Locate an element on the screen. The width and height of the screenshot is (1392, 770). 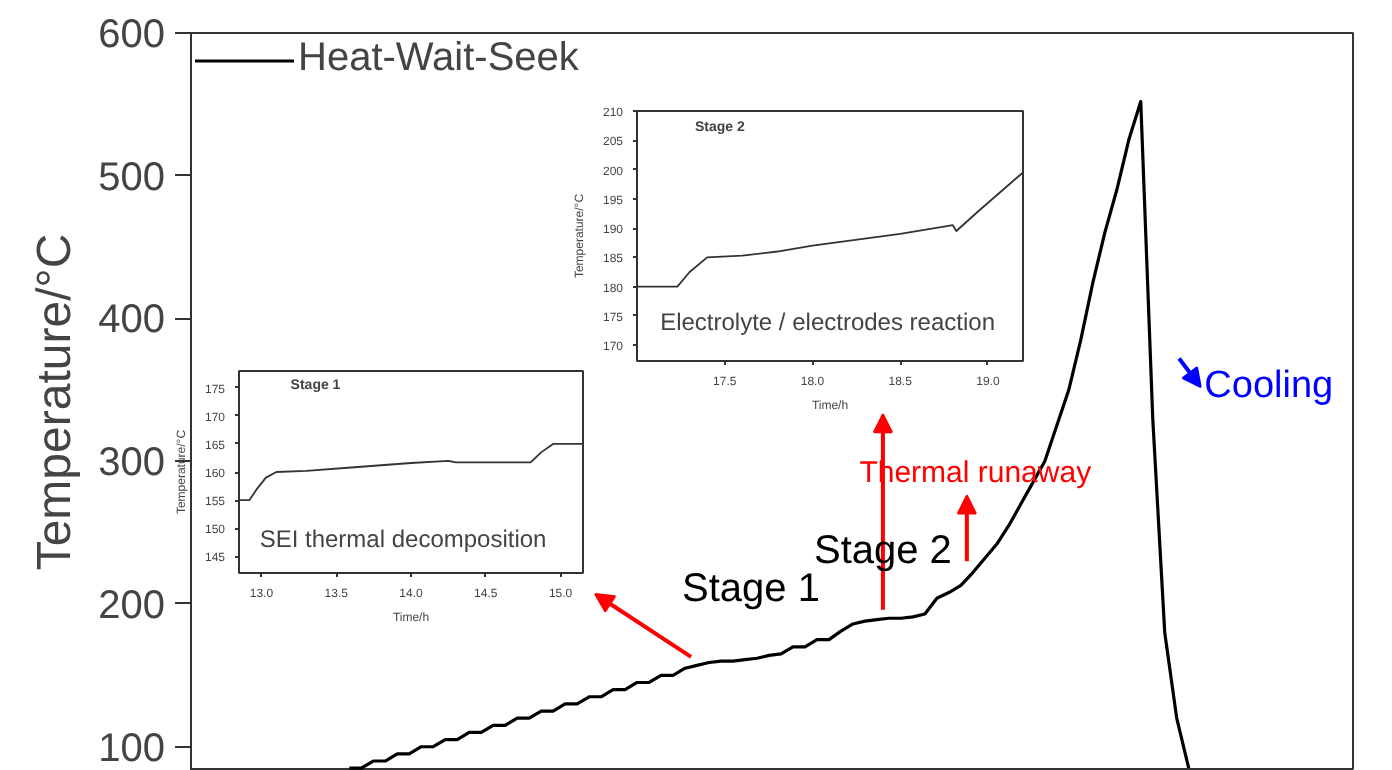
y-tick-label: 500 is located at coordinates (132, 177).